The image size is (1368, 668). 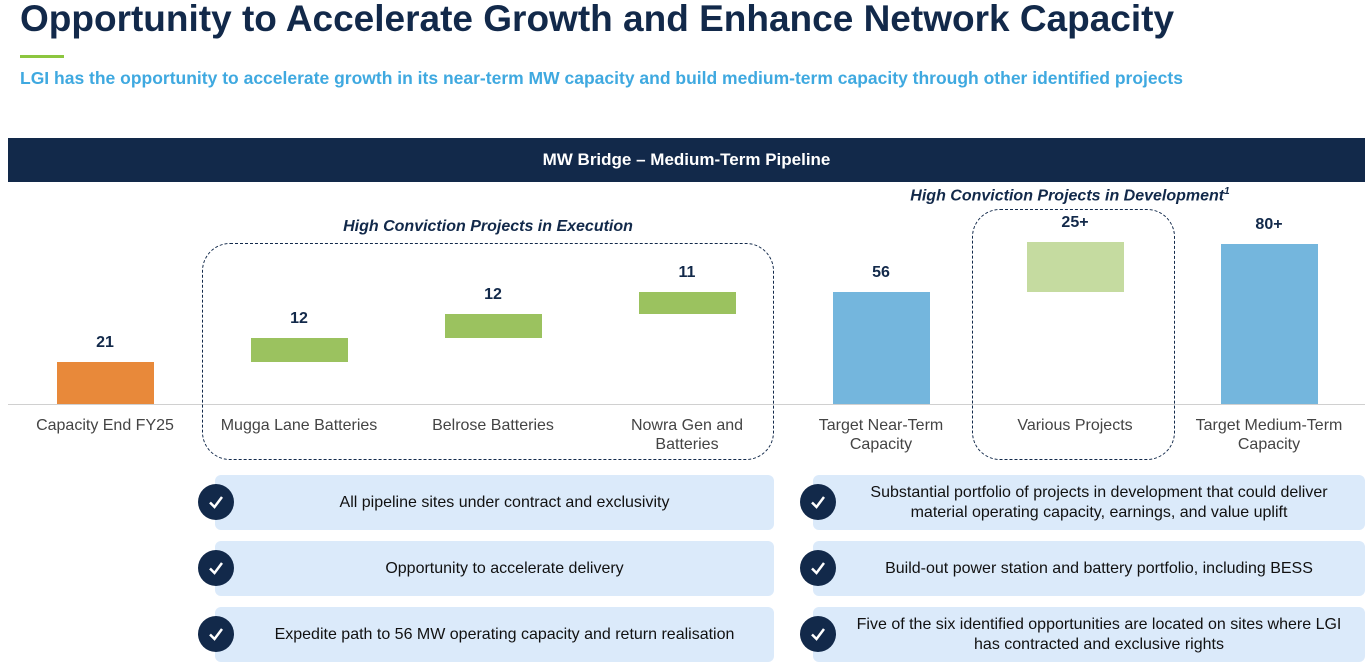 What do you see at coordinates (1227, 191) in the screenshot?
I see `footnote-marker: 1` at bounding box center [1227, 191].